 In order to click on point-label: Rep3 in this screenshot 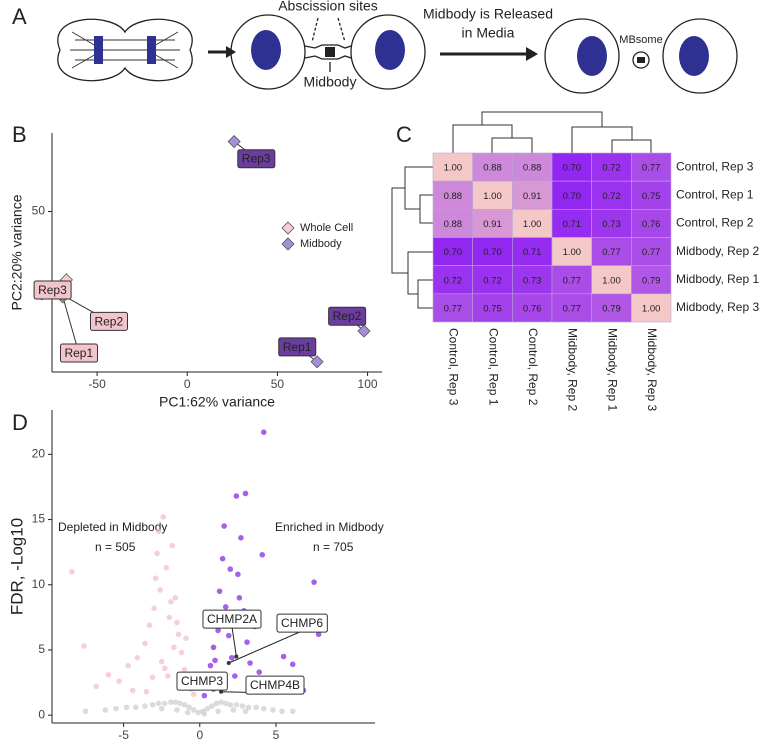, I will do `click(256, 159)`.